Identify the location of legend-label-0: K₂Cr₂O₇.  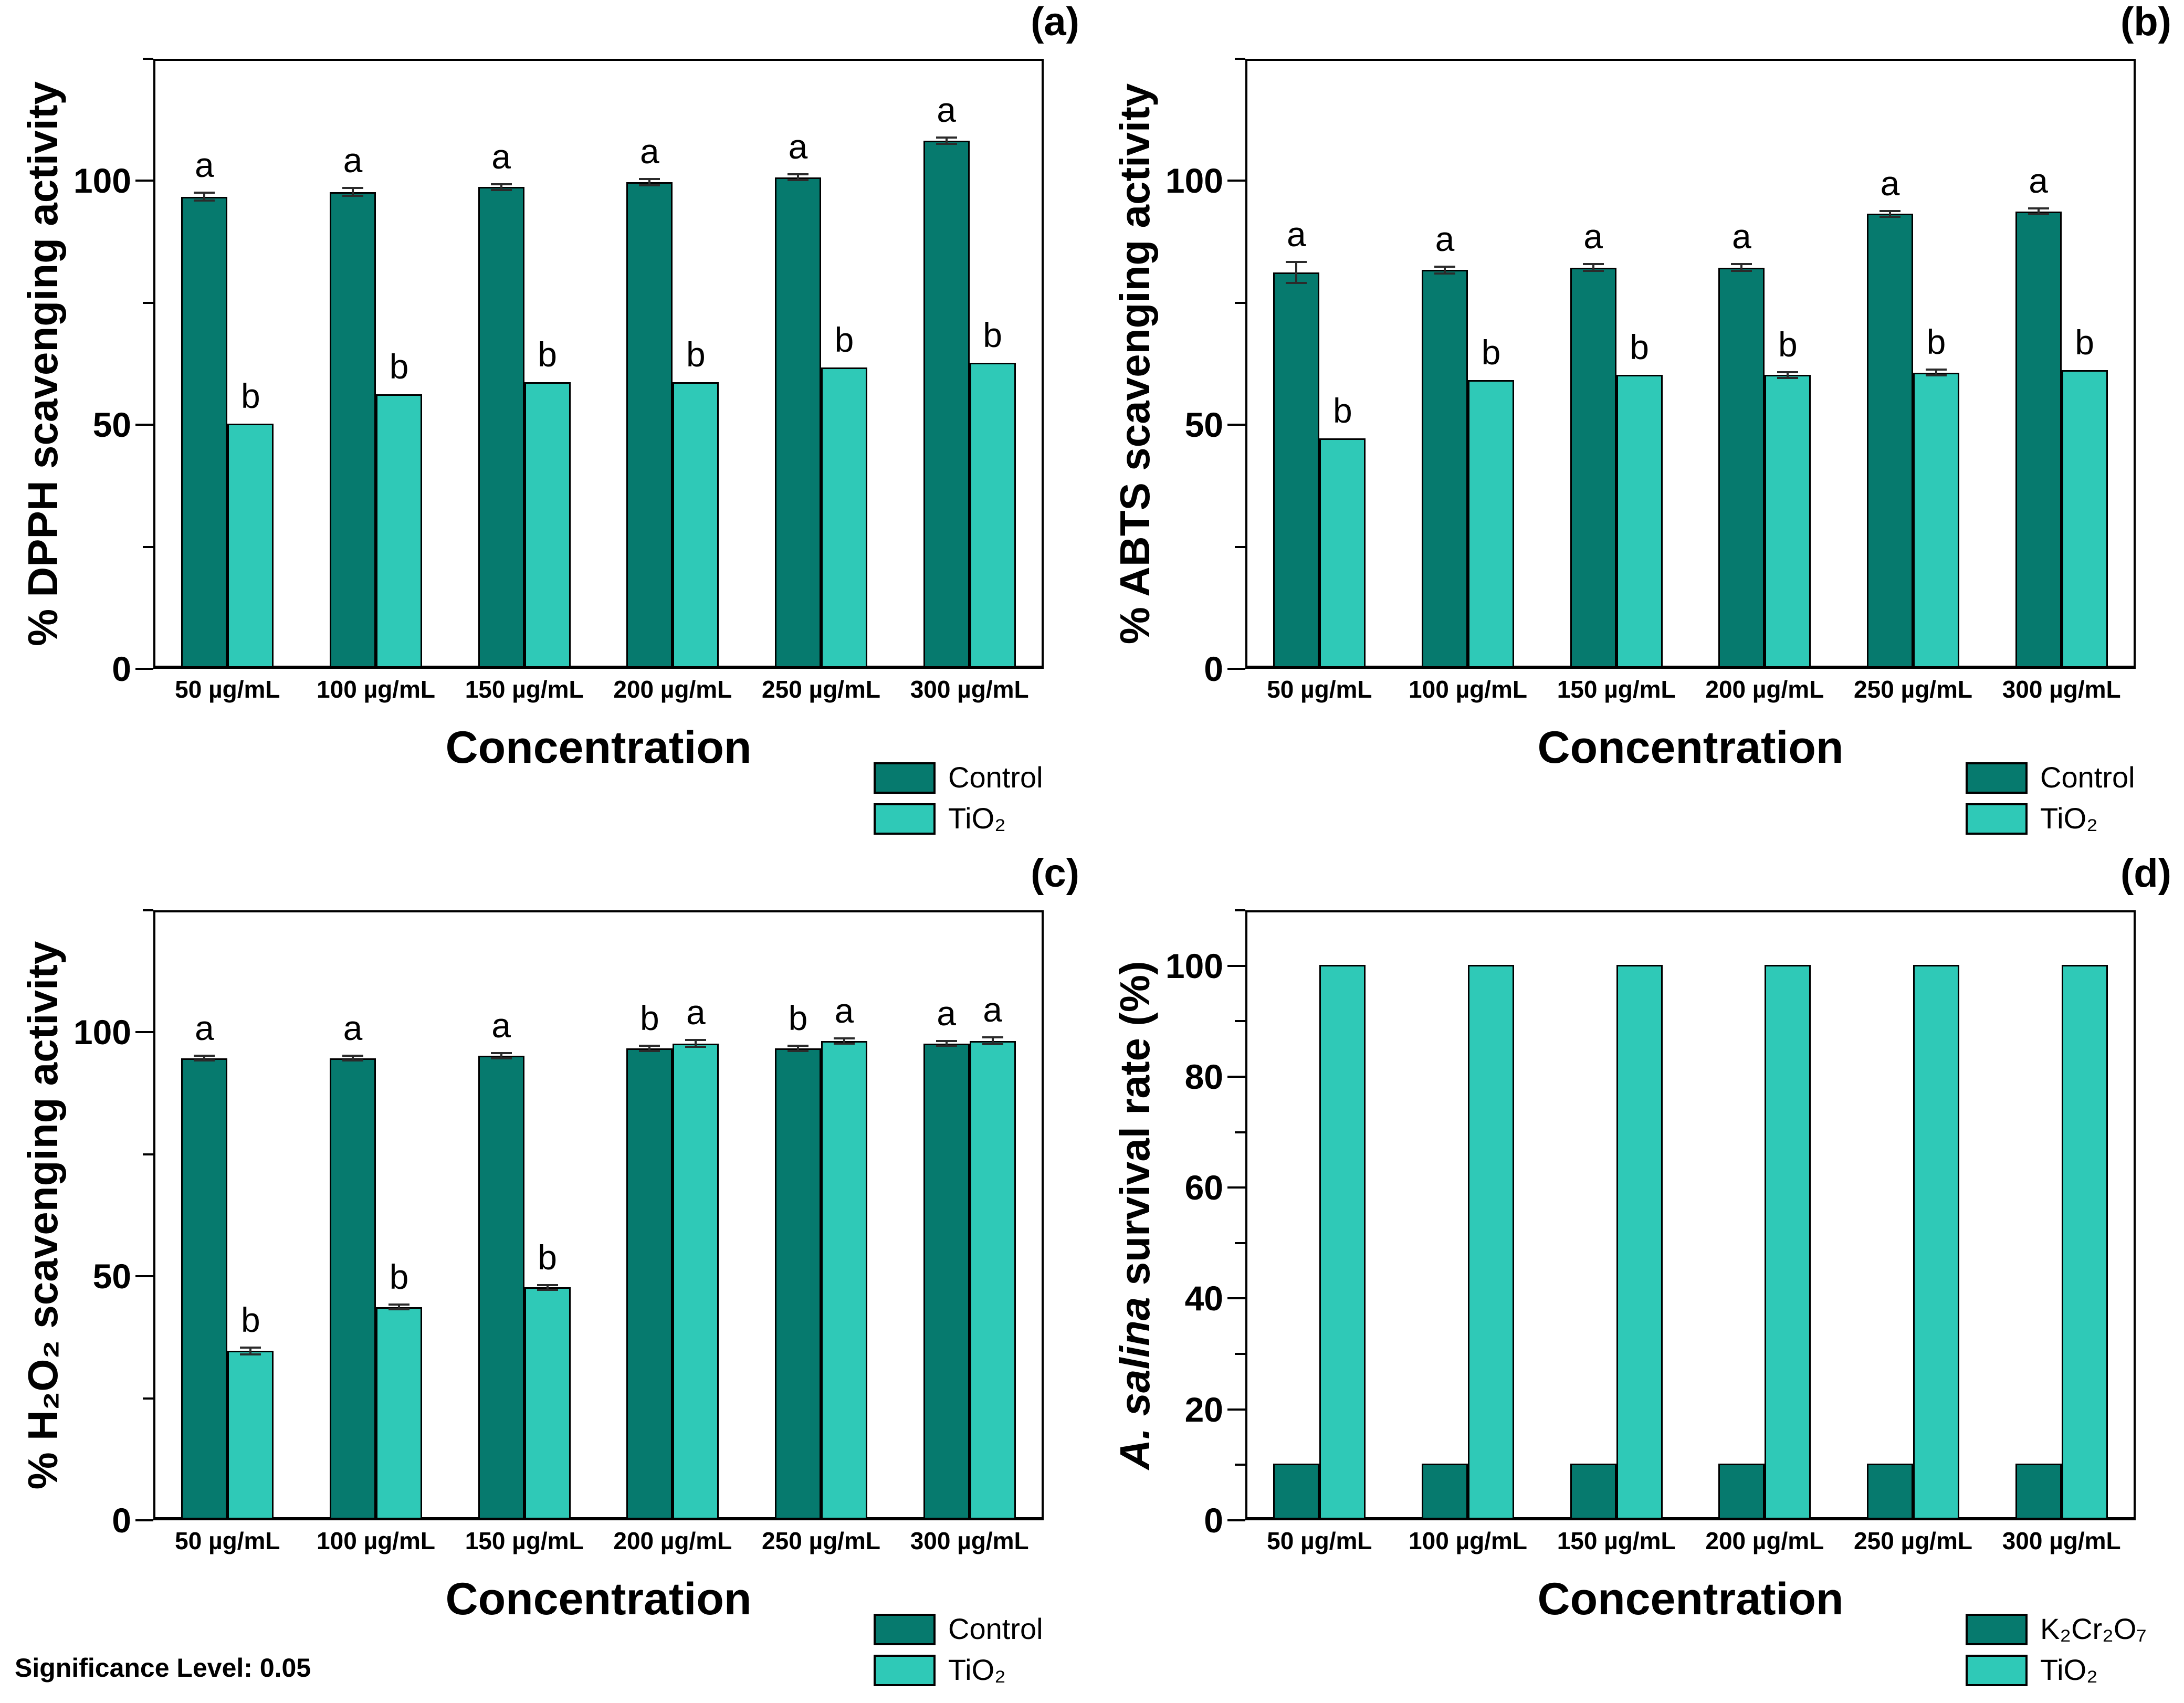
(2093, 1628).